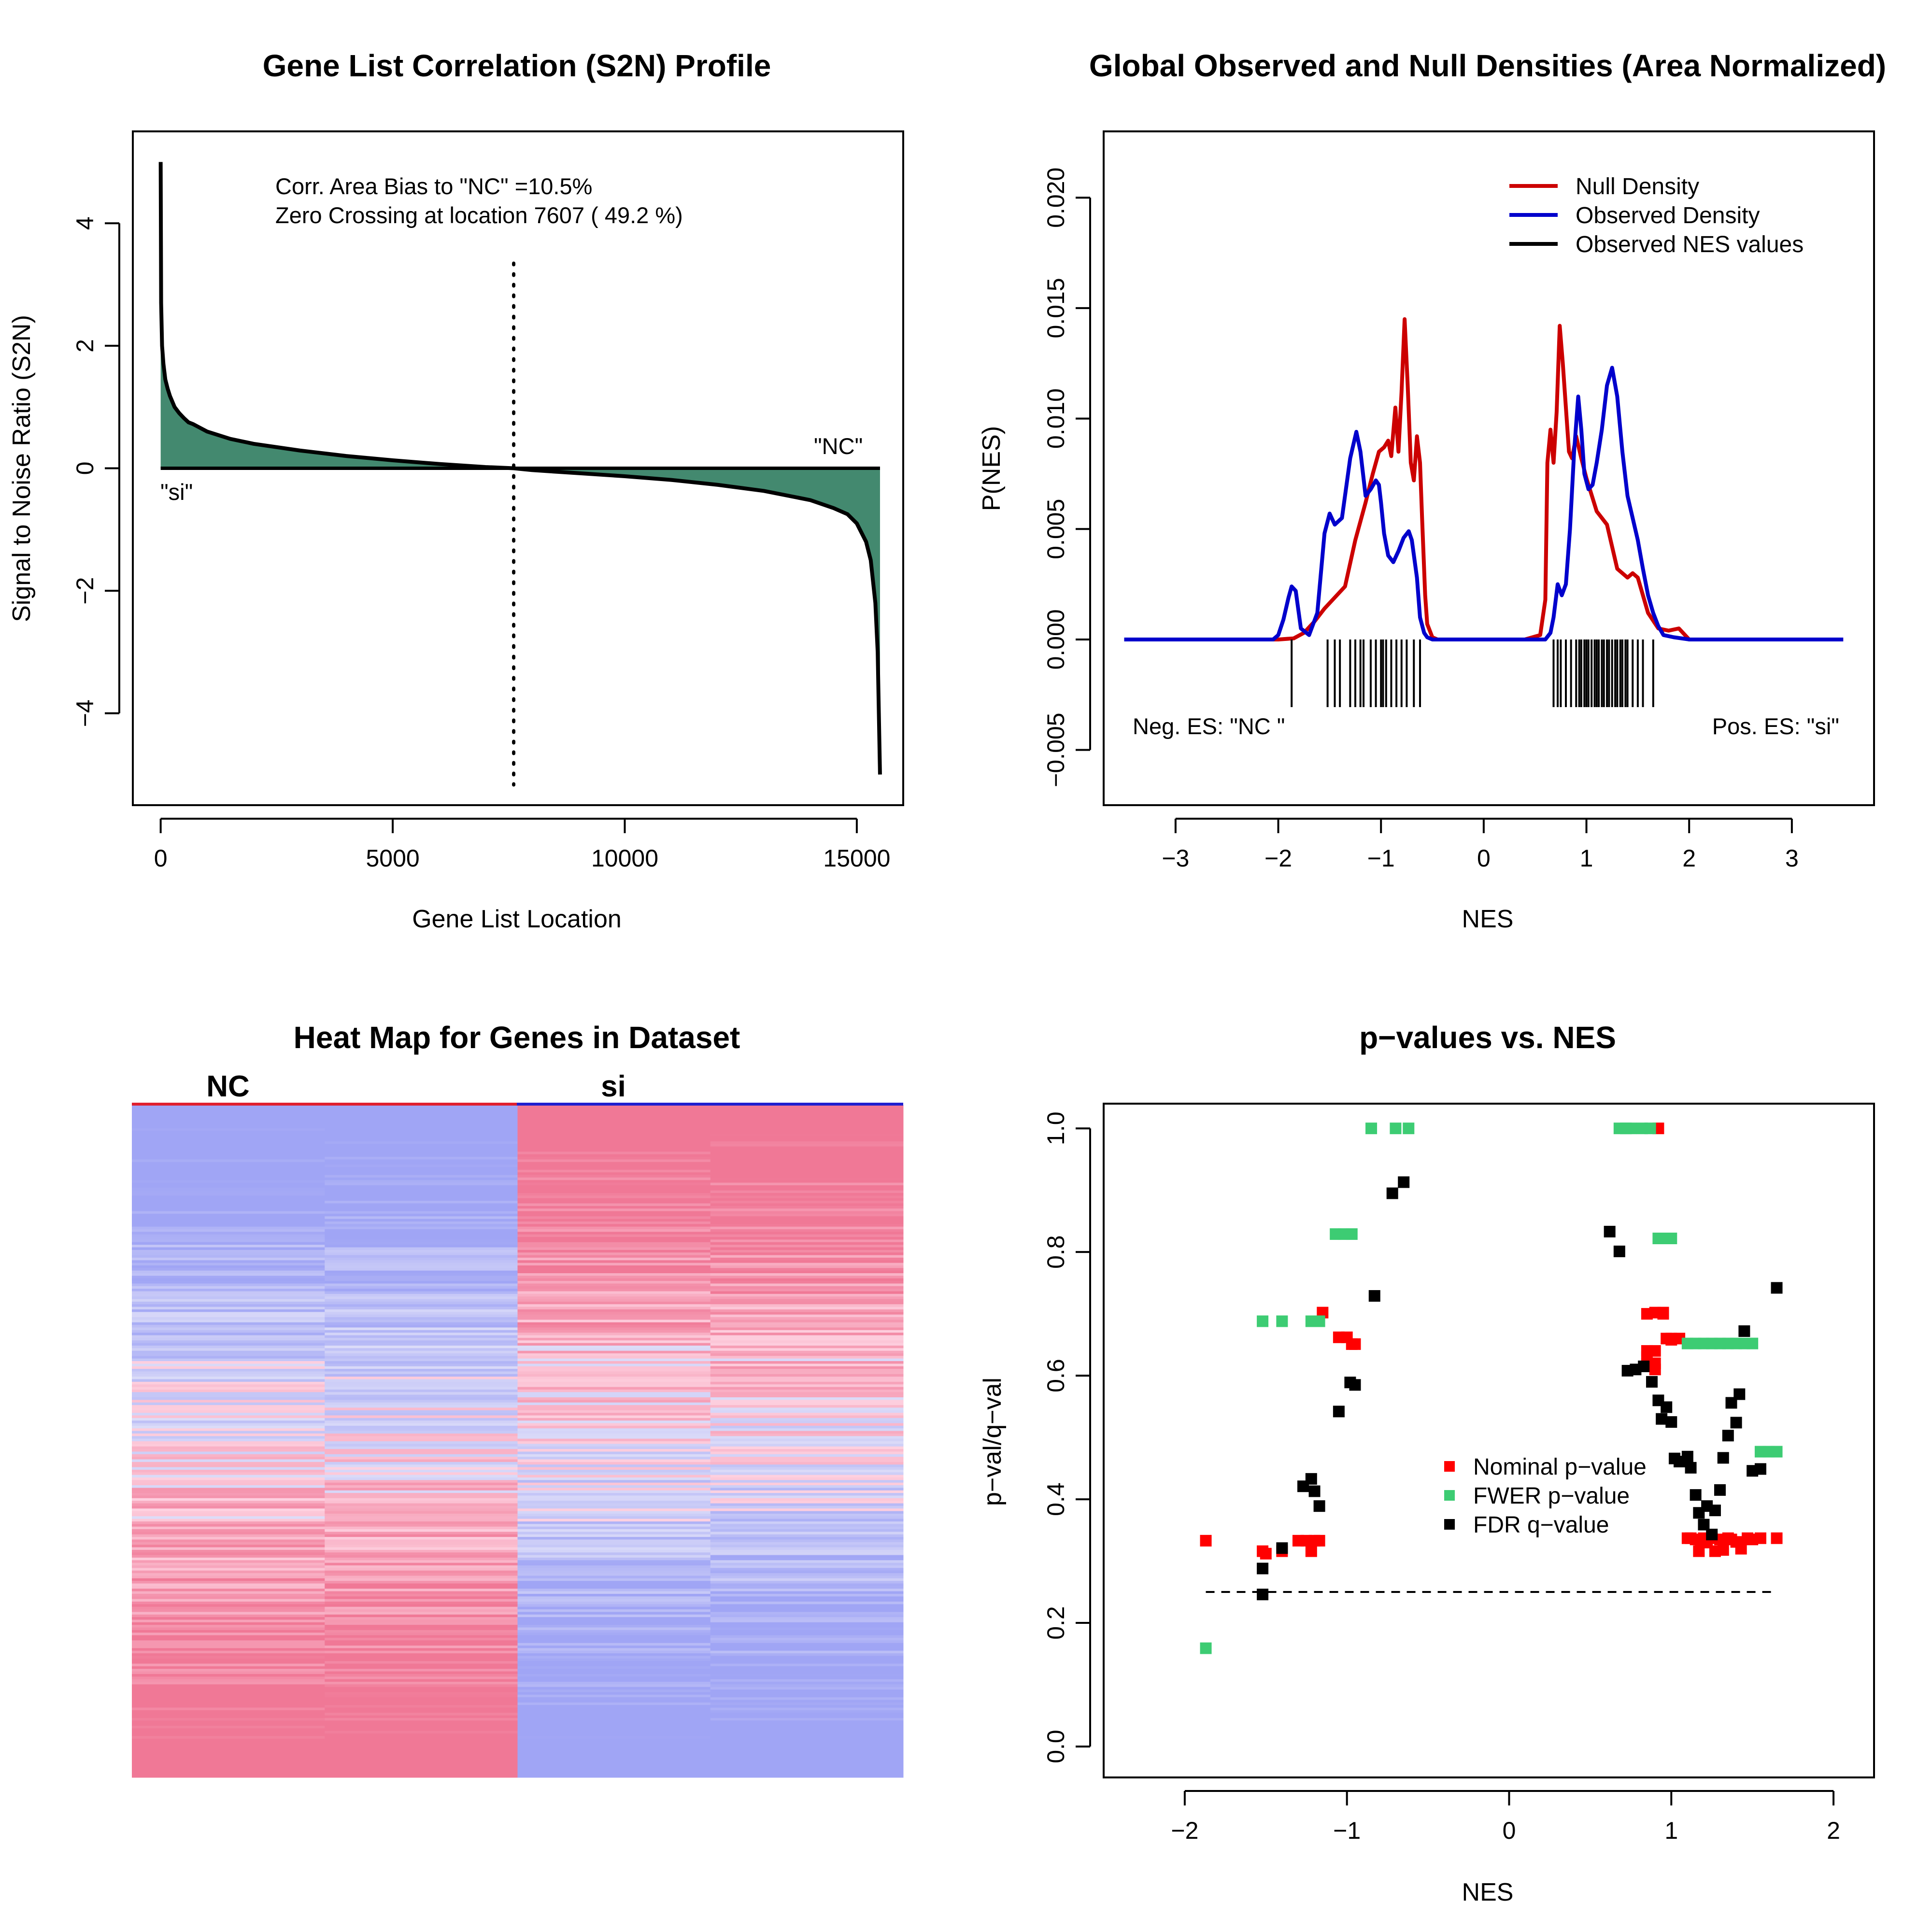 This screenshot has height=1932, width=1932. Describe the element at coordinates (85, 713) in the screenshot. I see `s2n-y-tick-label: −4` at that location.